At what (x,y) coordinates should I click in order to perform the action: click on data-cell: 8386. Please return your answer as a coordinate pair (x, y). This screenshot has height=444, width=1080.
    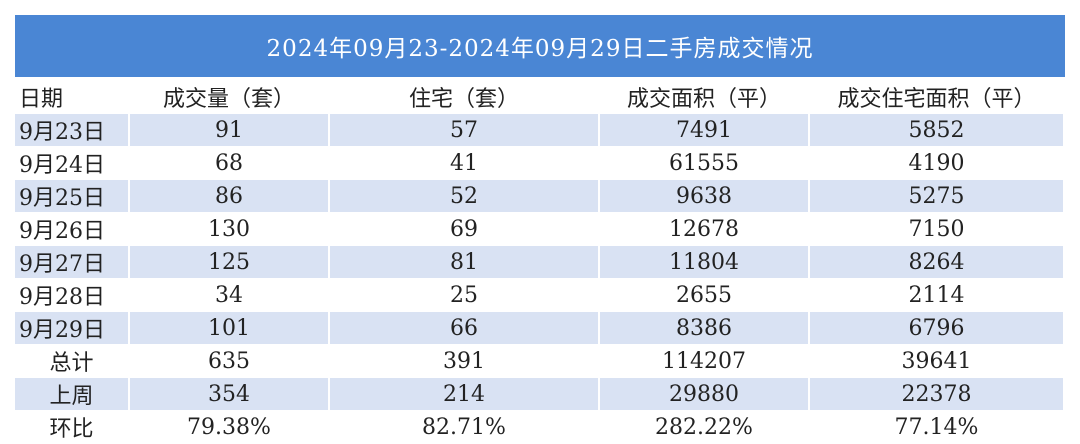
    Looking at the image, I should click on (705, 328).